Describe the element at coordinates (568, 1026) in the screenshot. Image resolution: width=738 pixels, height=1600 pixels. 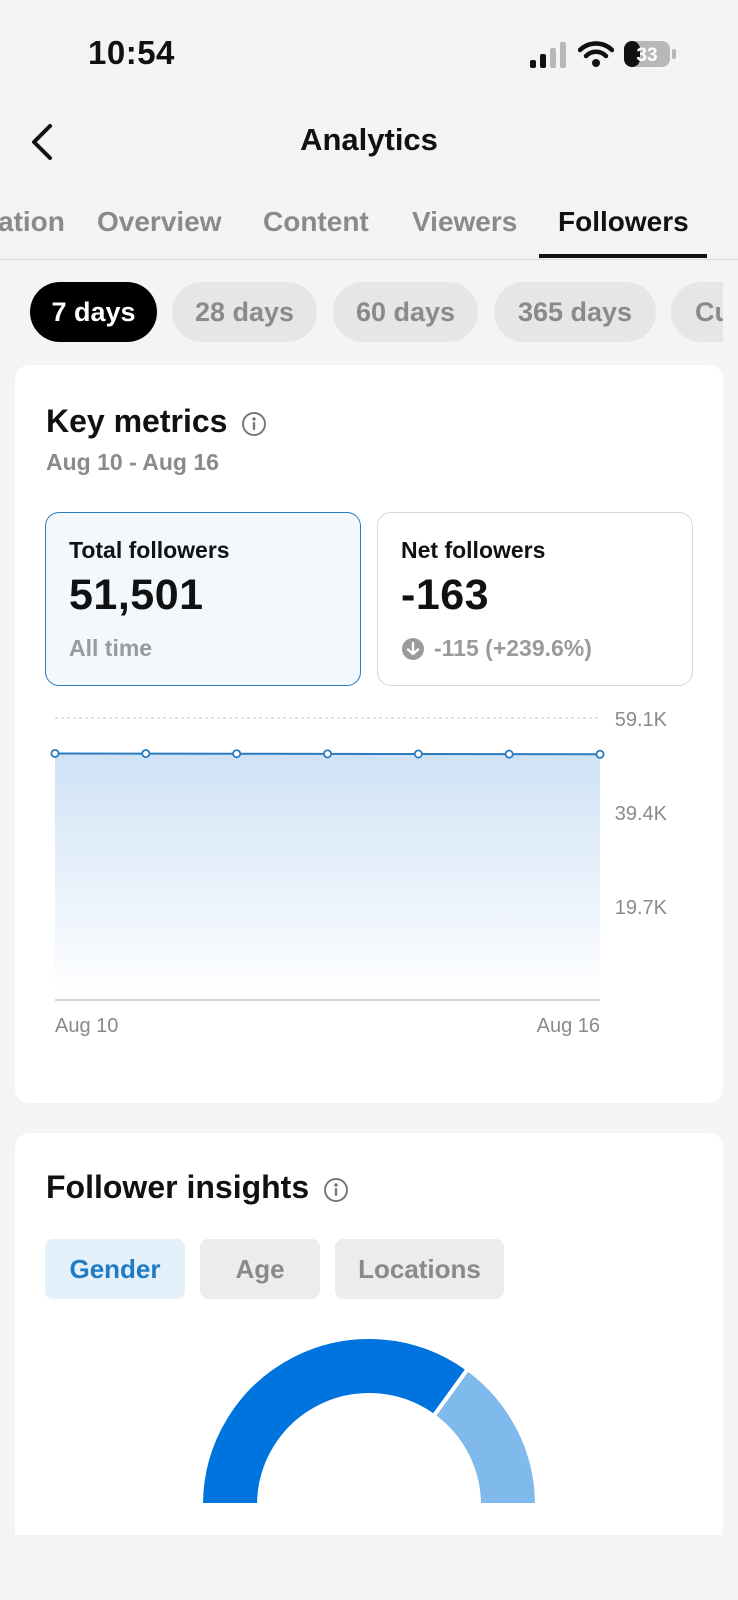
I see `x-tick-label: Aug 16` at that location.